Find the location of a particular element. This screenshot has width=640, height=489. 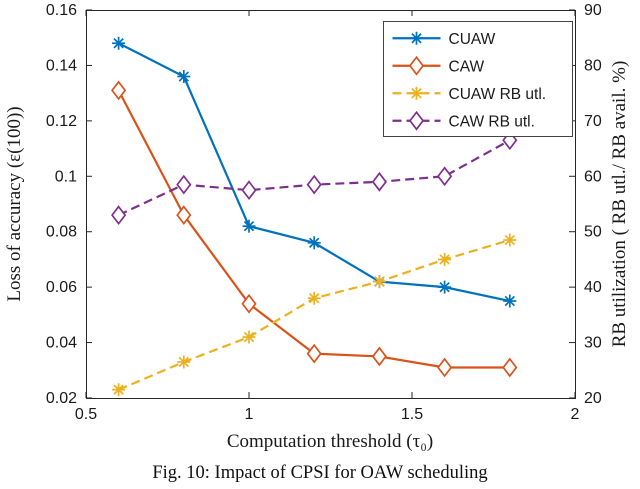

series-caw-rb-utl- is located at coordinates (314, 177).